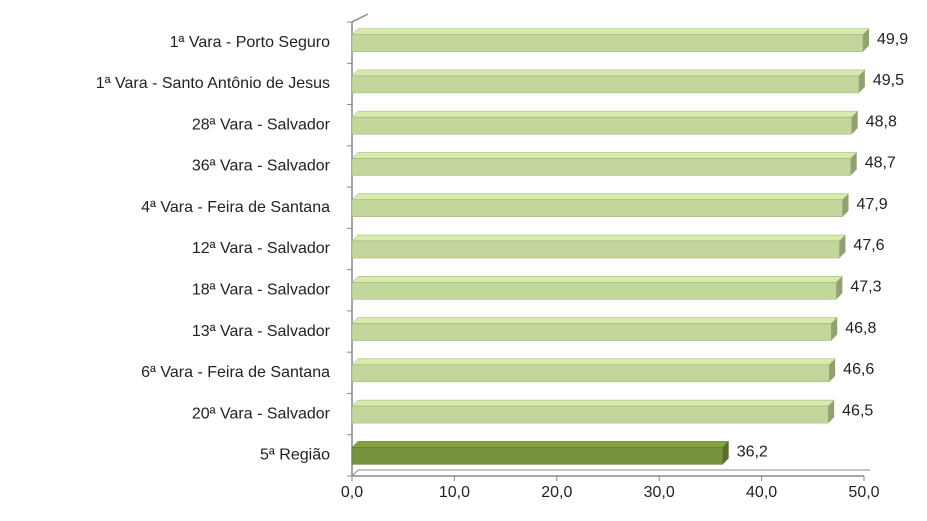 The width and height of the screenshot is (927, 521). Describe the element at coordinates (556, 492) in the screenshot. I see `x-tick-label: 20,0` at that location.